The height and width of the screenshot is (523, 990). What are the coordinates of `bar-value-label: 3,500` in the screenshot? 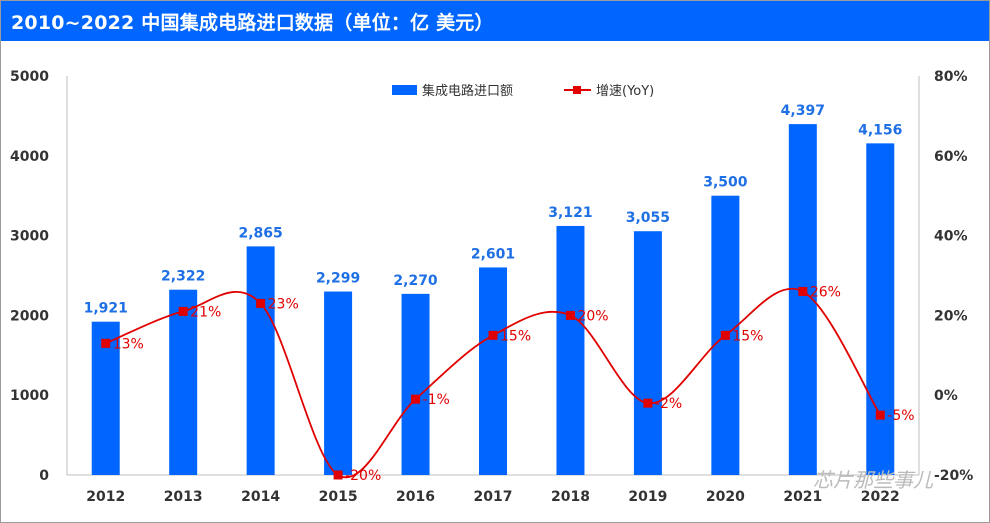 It's located at (725, 183).